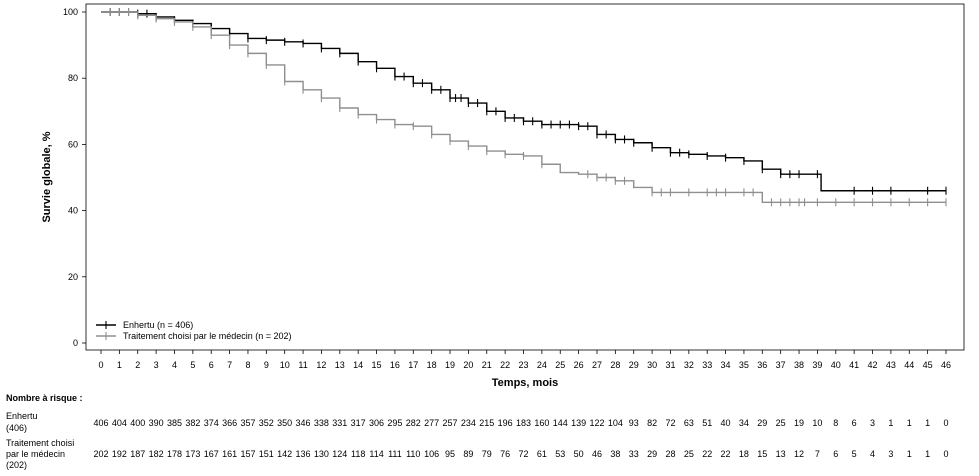  What do you see at coordinates (377, 365) in the screenshot?
I see `x-tick-label: 15` at bounding box center [377, 365].